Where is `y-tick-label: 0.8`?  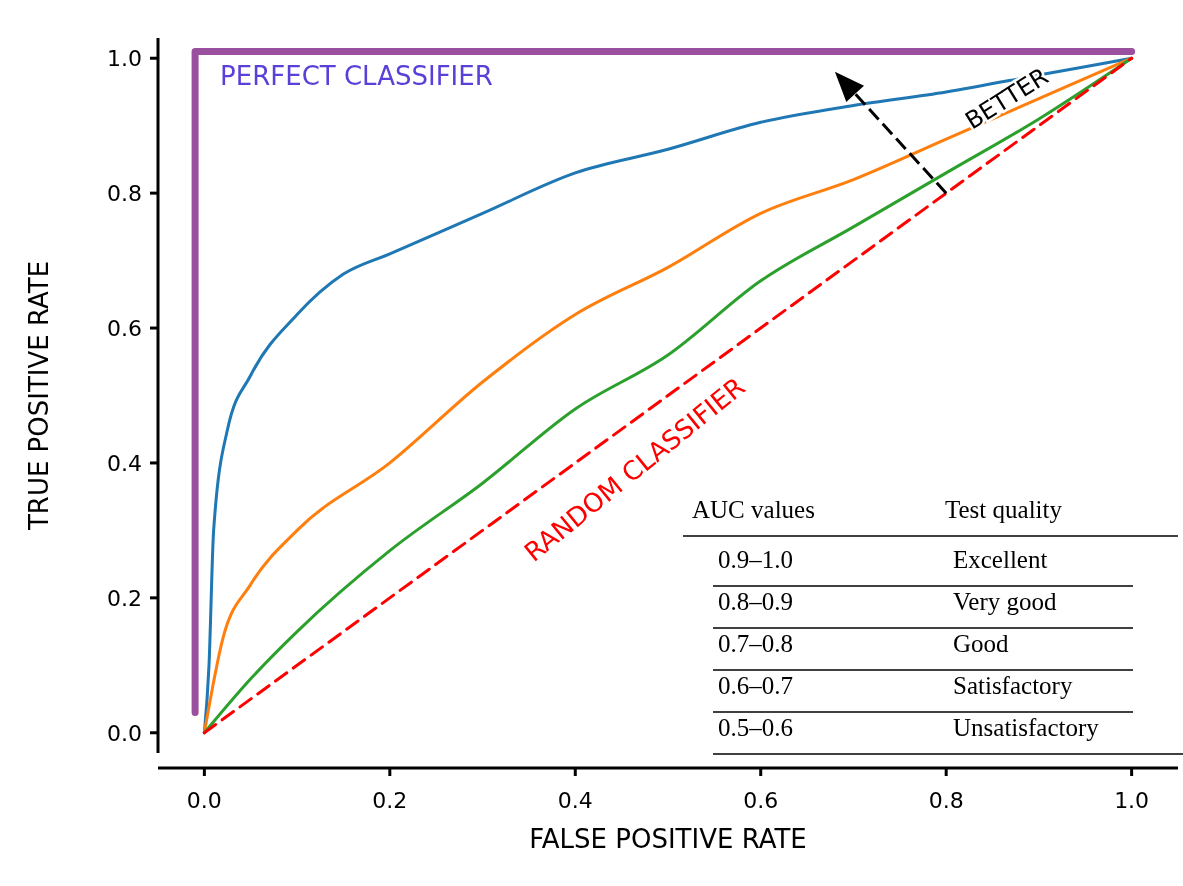 y-tick-label: 0.8 is located at coordinates (124, 194).